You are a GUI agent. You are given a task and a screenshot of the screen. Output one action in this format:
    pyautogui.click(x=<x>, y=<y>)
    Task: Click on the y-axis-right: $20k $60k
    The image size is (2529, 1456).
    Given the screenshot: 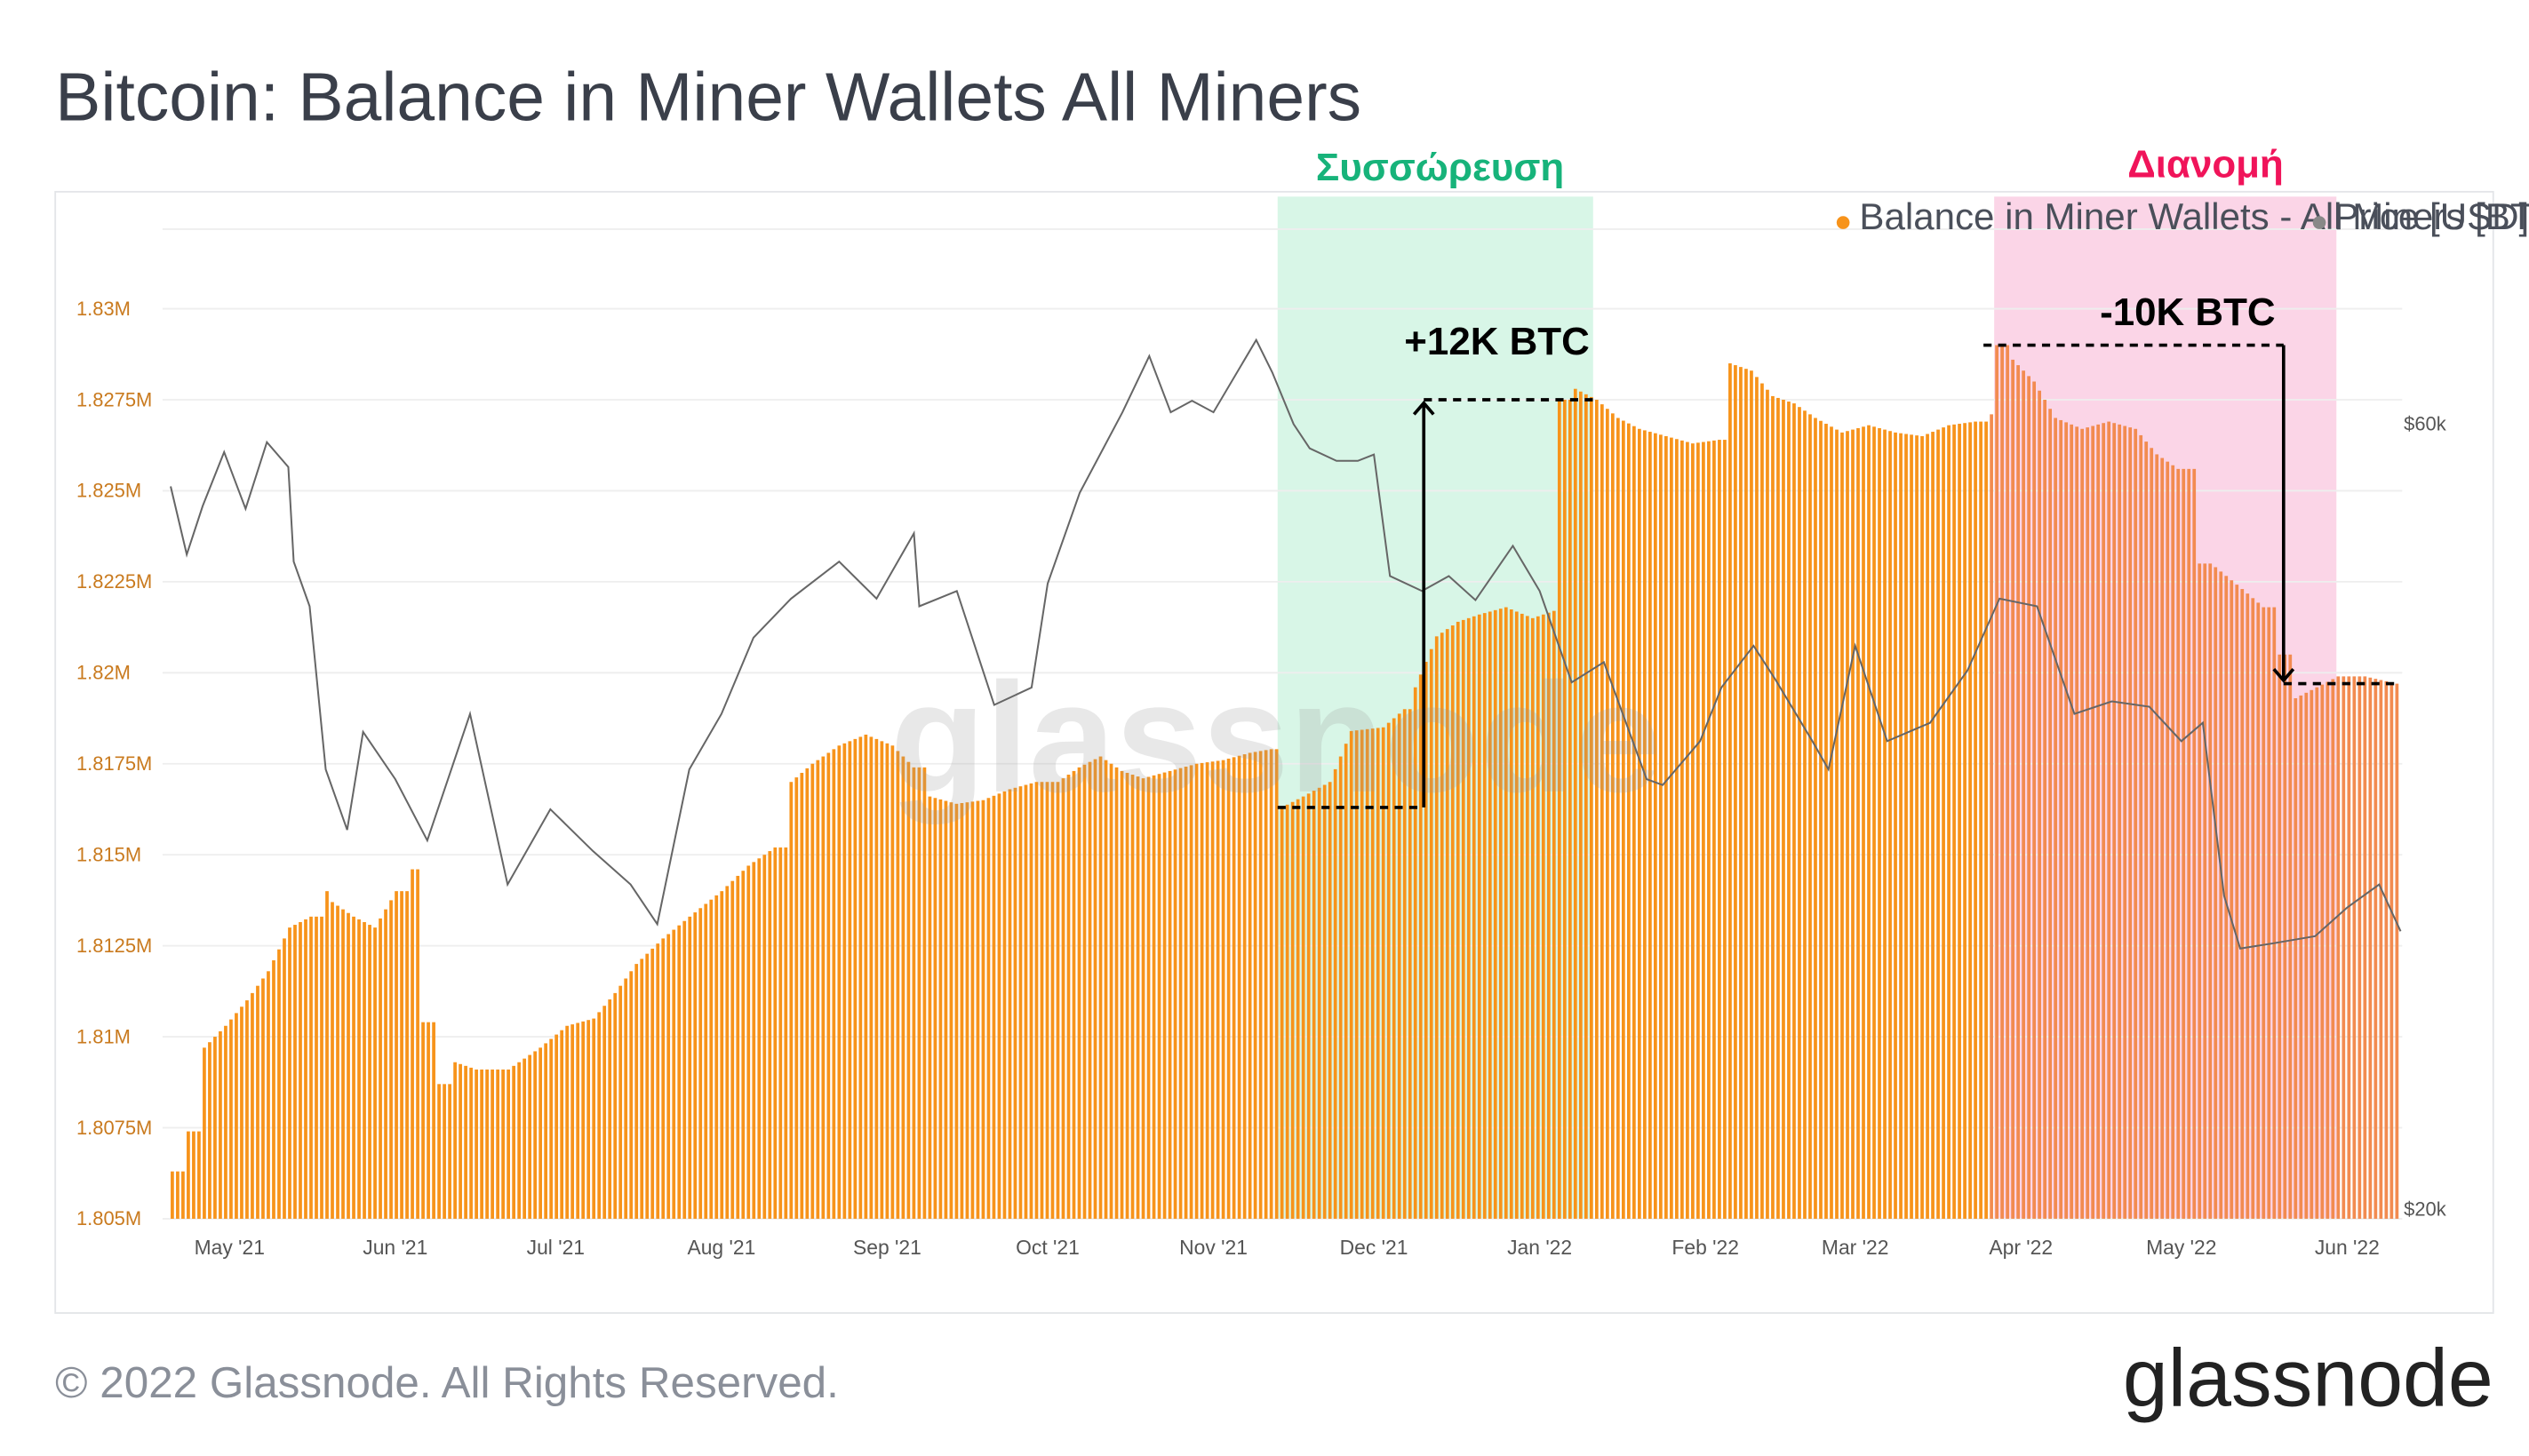 What is the action you would take?
    pyautogui.click(x=2425, y=817)
    